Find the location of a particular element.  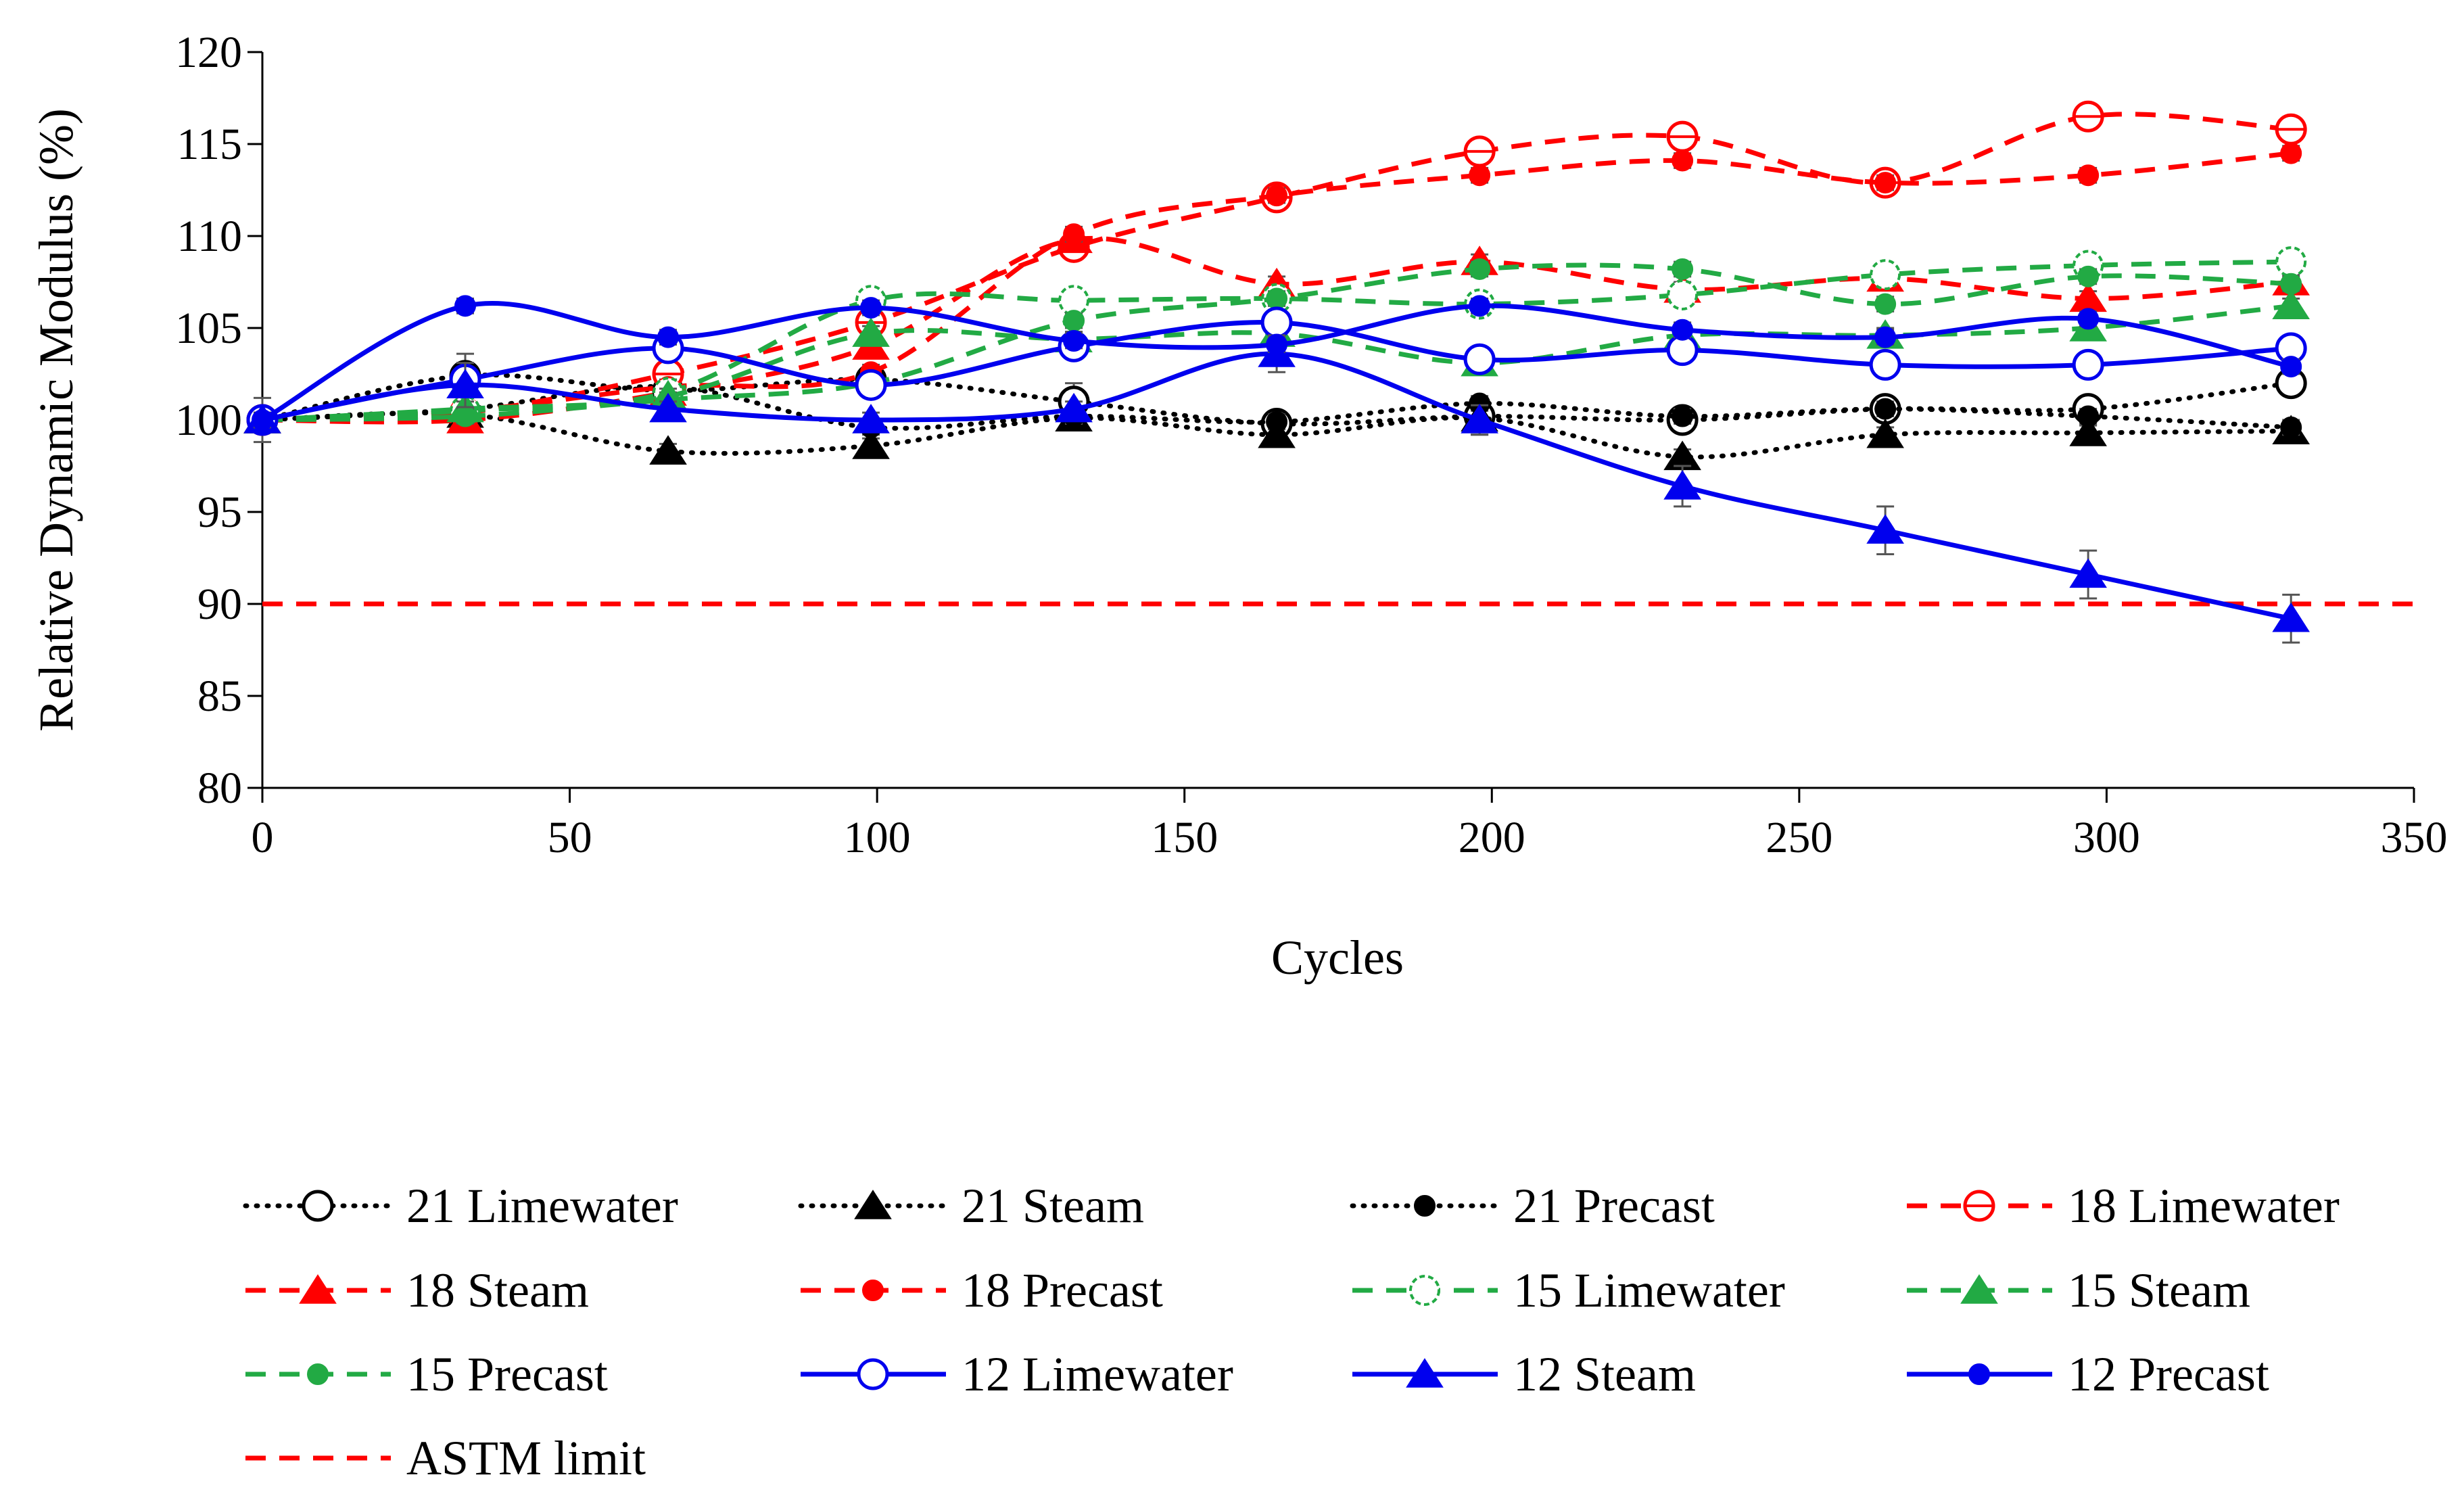

series-12-limewater is located at coordinates (1276, 371).